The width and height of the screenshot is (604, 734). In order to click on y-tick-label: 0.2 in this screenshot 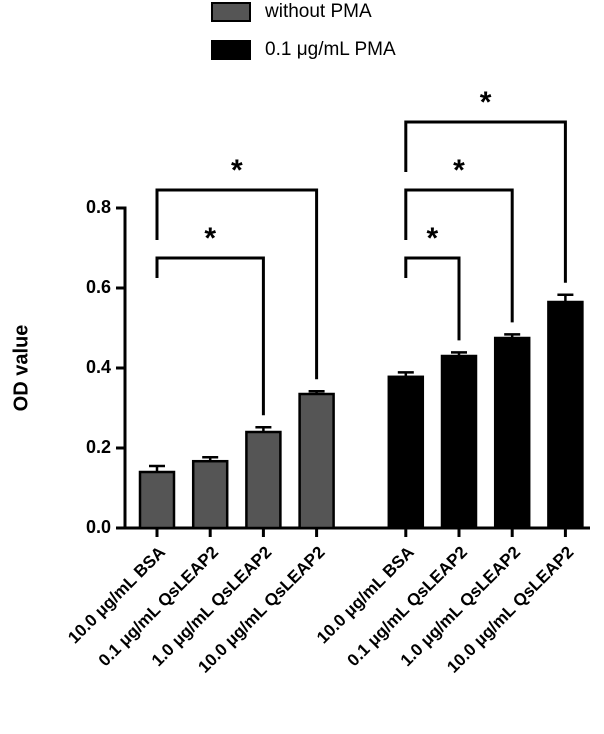, I will do `click(98, 447)`.